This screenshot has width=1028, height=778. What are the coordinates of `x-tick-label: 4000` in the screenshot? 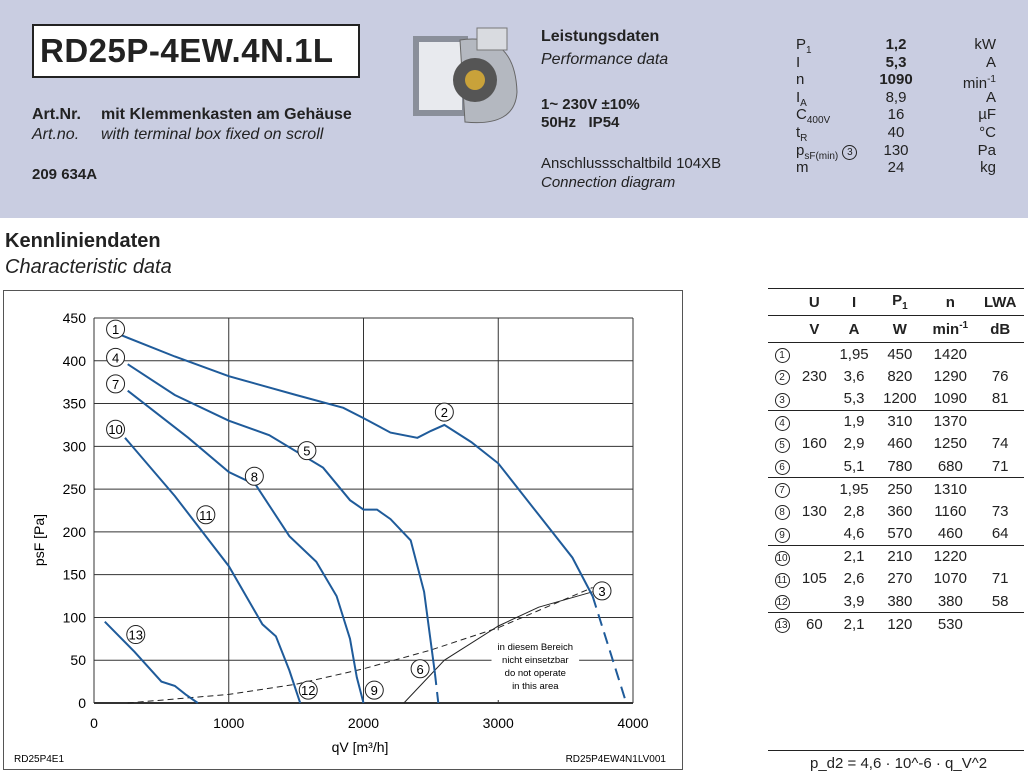 It's located at (632, 723).